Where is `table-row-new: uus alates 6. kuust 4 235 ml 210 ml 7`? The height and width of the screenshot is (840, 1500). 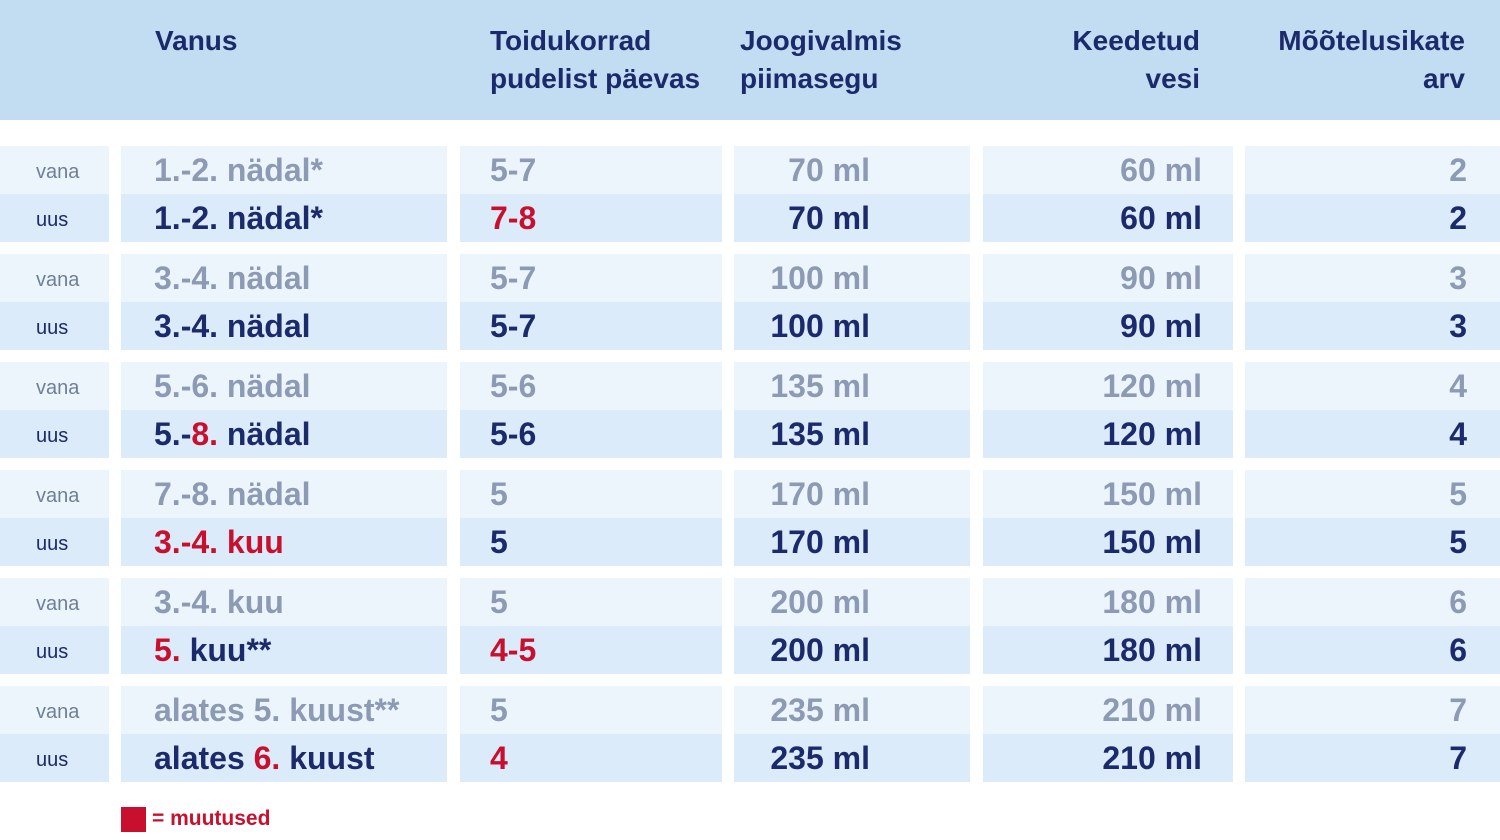 table-row-new: uus alates 6. kuust 4 235 ml 210 ml 7 is located at coordinates (750, 758).